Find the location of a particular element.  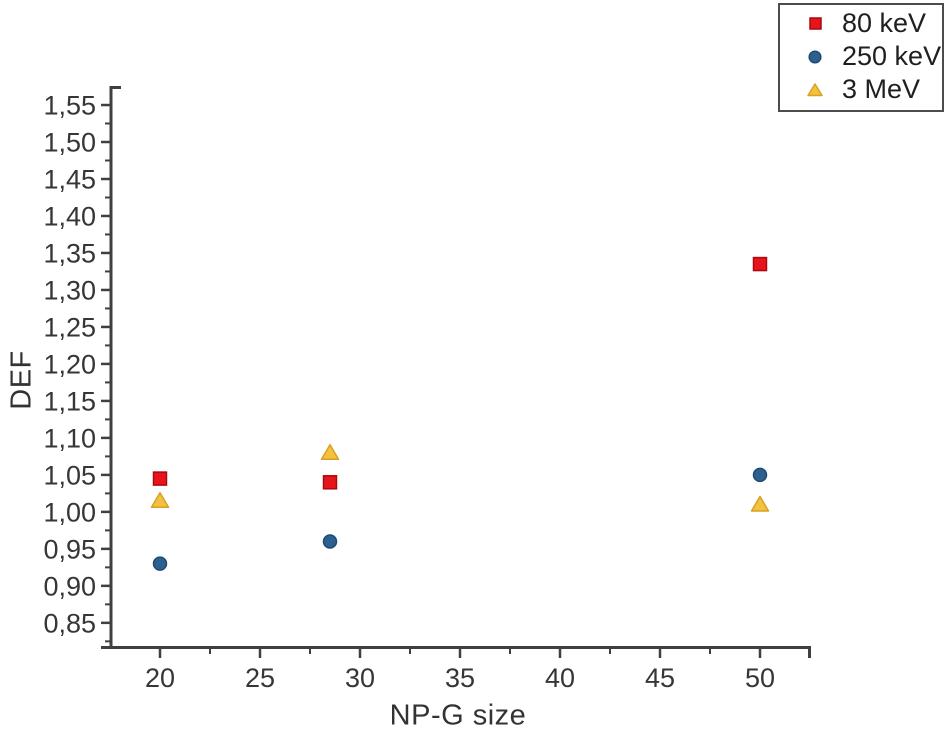

legend-item-80kev: 80 keV is located at coordinates (861, 23).